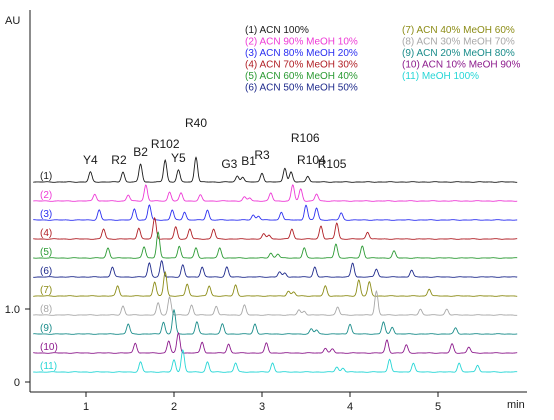 Image resolution: width=554 pixels, height=420 pixels. What do you see at coordinates (46, 252) in the screenshot?
I see `trace-tag: (5)` at bounding box center [46, 252].